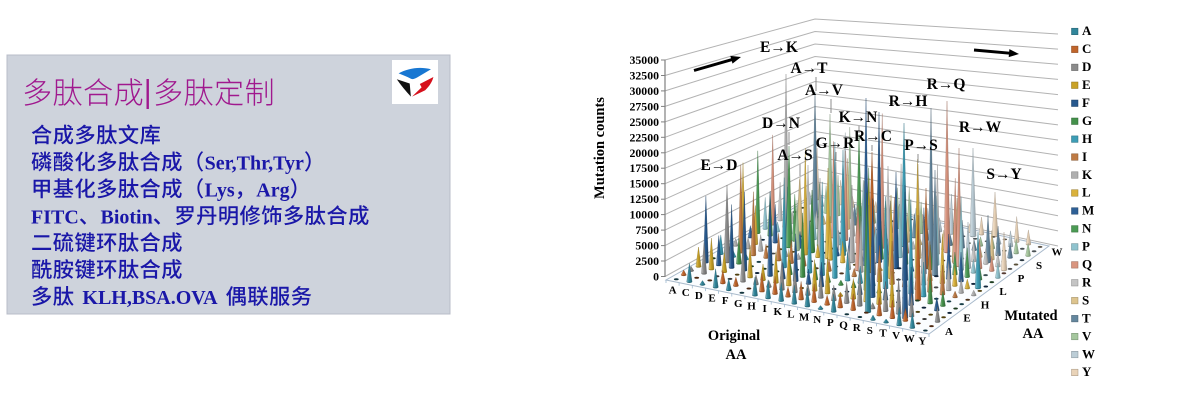  What do you see at coordinates (647, 246) in the screenshot?
I see `svg-text: 5000` at bounding box center [647, 246].